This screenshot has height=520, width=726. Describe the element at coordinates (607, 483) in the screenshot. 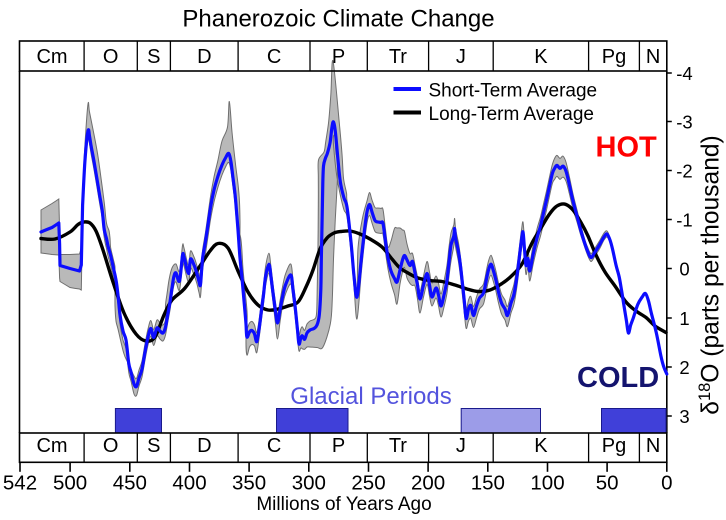

I see `svg-text: 50` at that location.